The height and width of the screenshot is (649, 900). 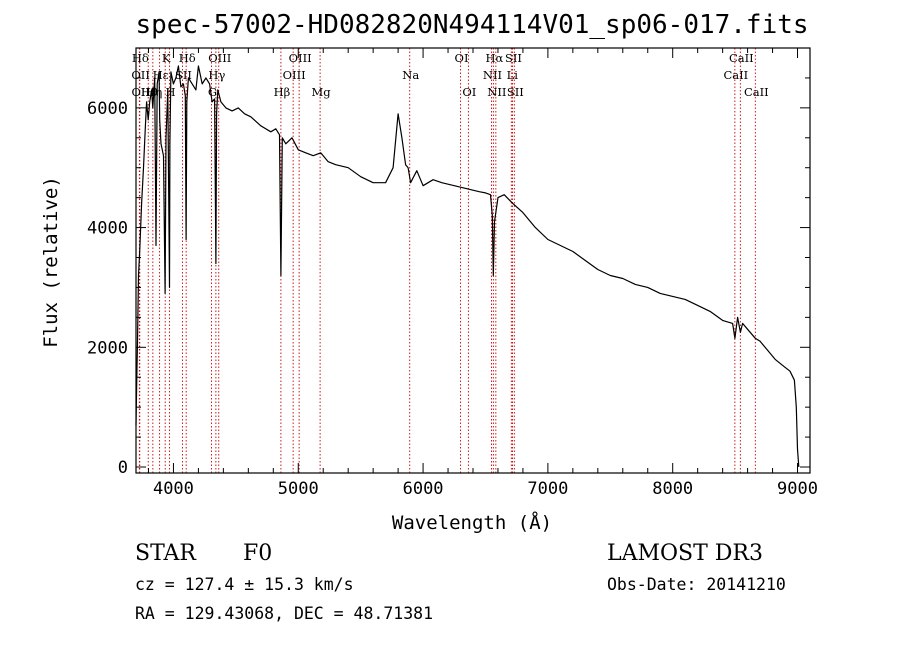 I want to click on x-tick-label: 7000, so click(x=547, y=489).